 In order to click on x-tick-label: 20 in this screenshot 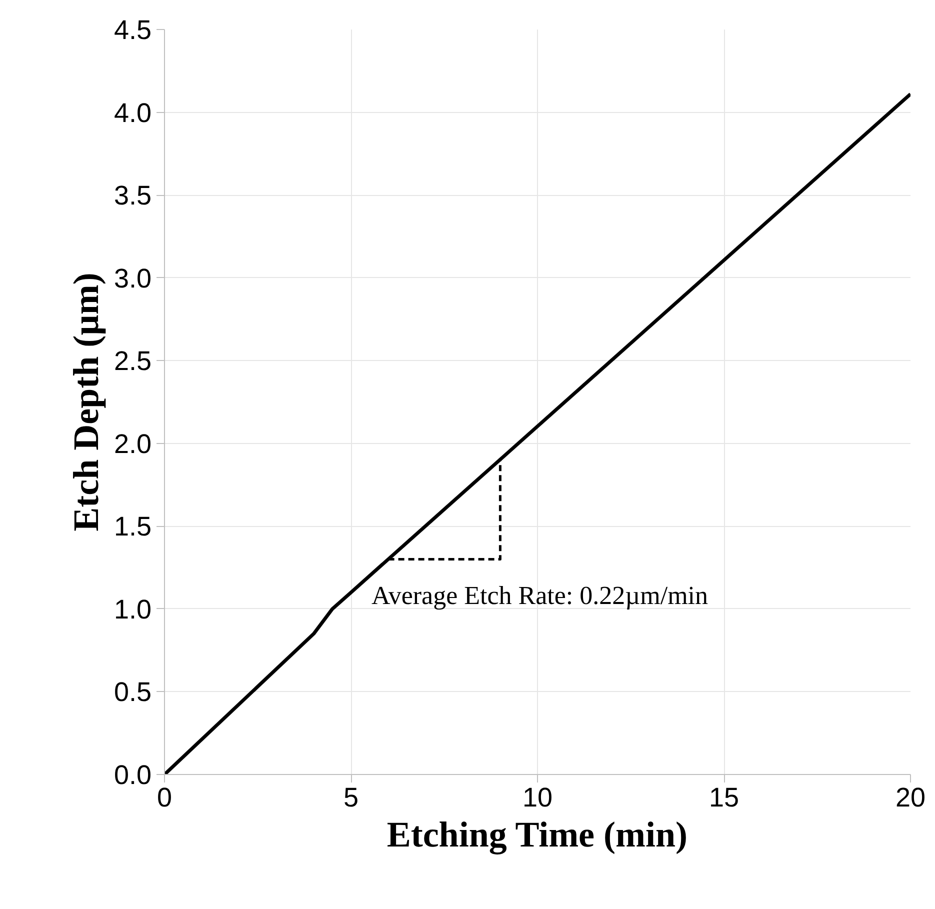, I will do `click(910, 797)`.